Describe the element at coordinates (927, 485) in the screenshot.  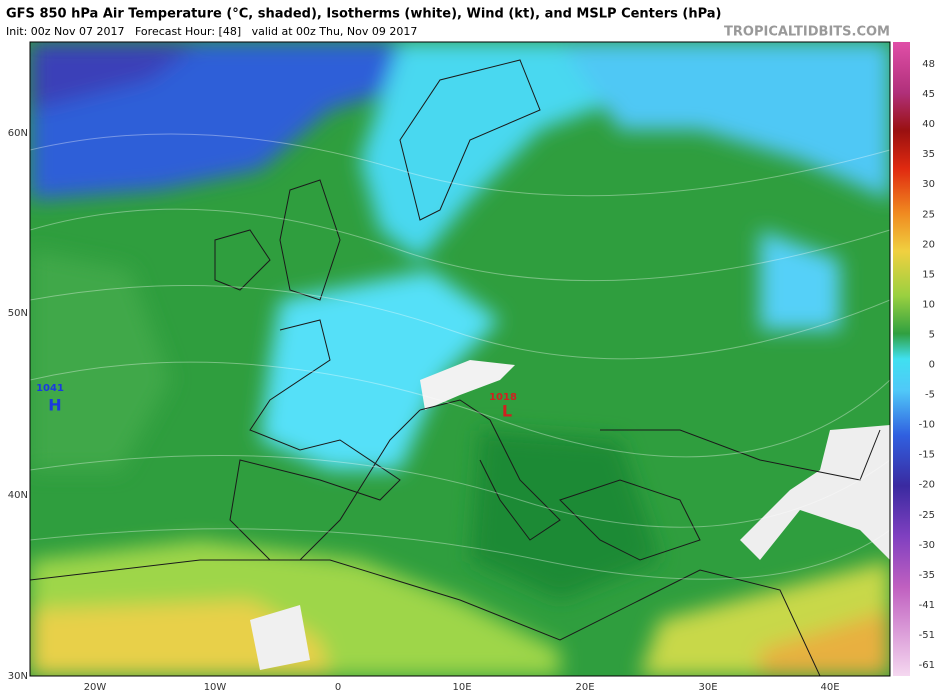
I see `colorbar-label: -20` at that location.